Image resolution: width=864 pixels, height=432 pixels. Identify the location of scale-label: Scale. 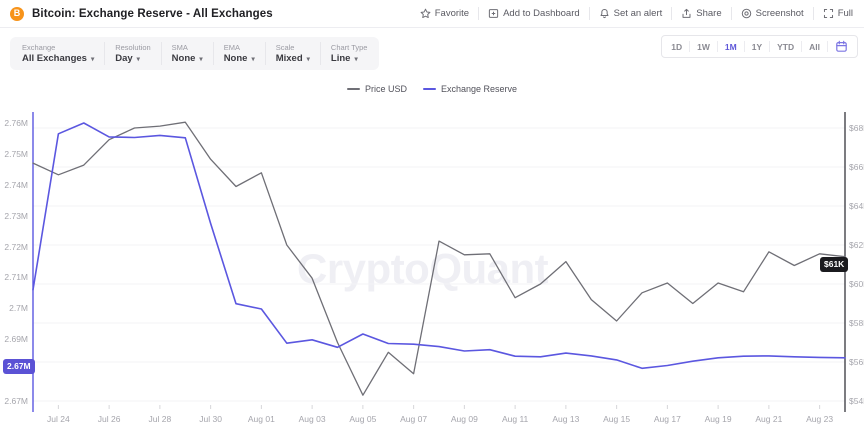
(285, 47).